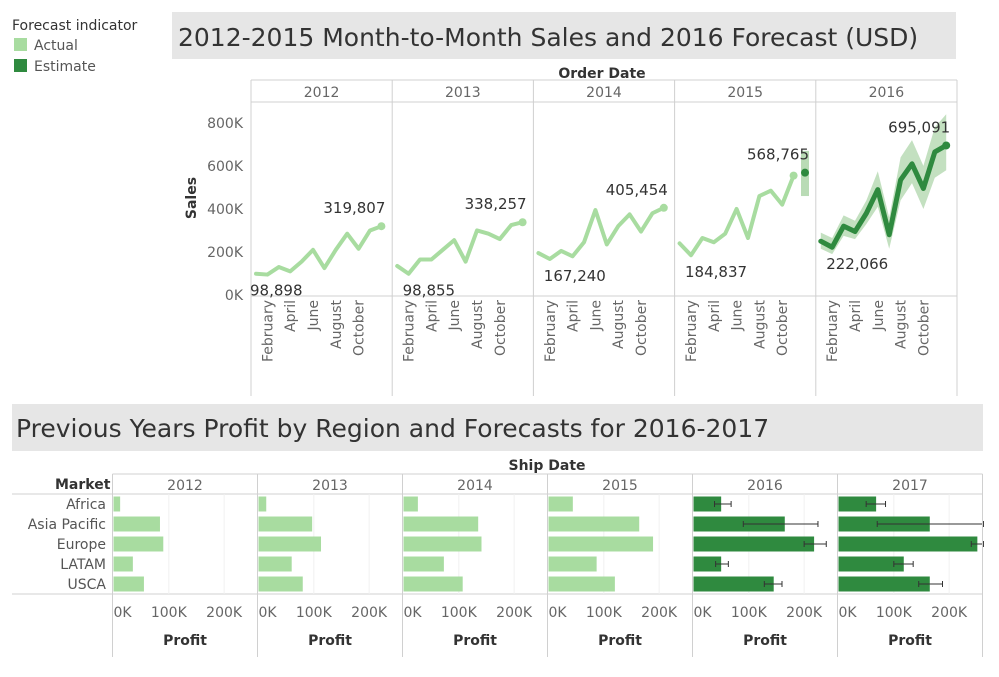 The image size is (999, 677). What do you see at coordinates (463, 93) in the screenshot?
I see `sales-year-header: 2013` at bounding box center [463, 93].